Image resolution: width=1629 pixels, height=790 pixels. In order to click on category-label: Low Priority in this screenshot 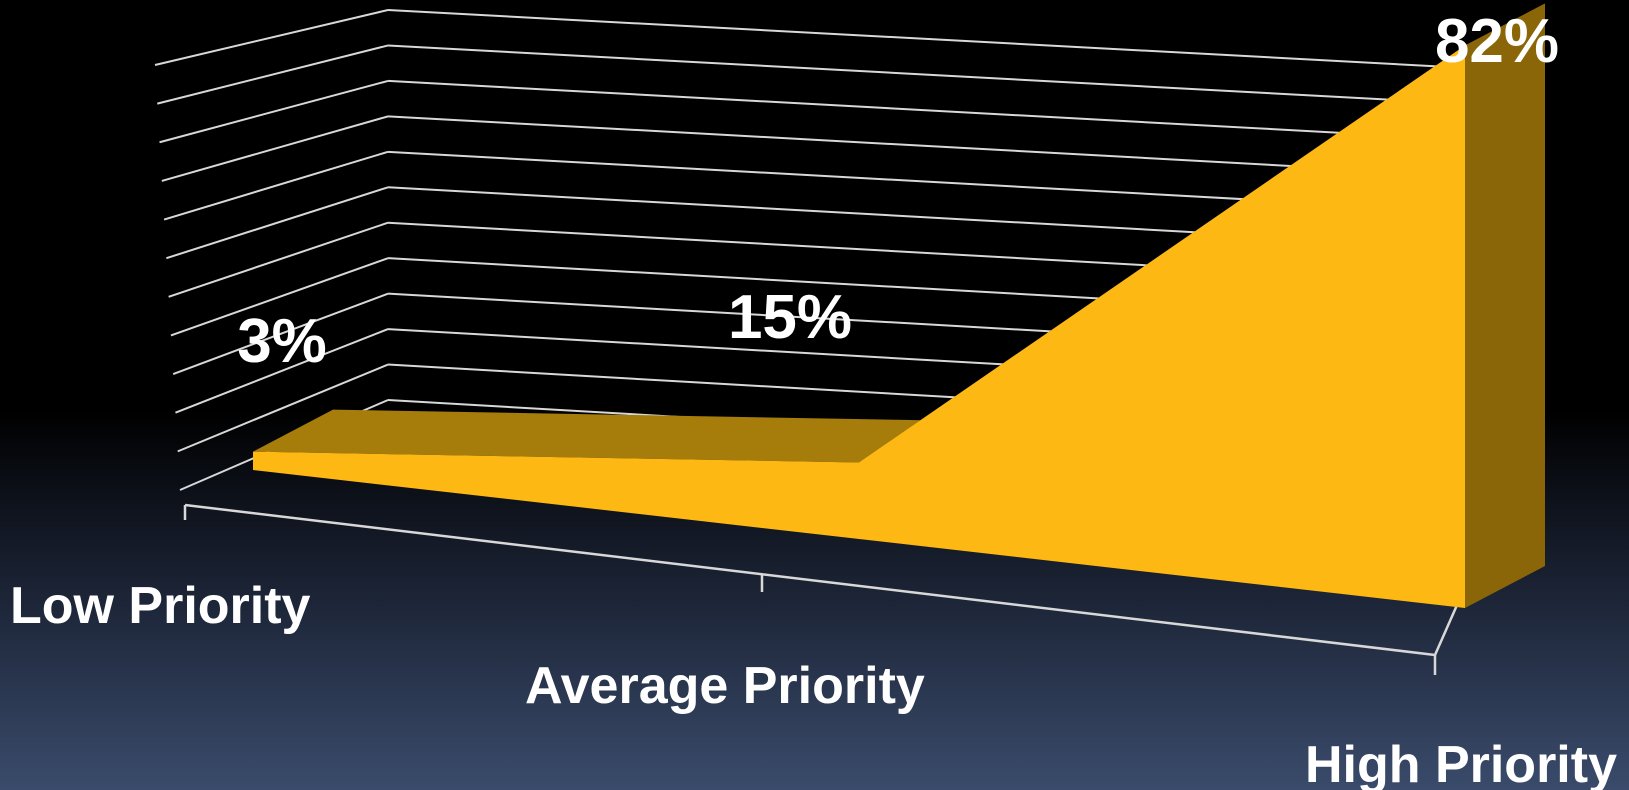, I will do `click(160, 606)`.